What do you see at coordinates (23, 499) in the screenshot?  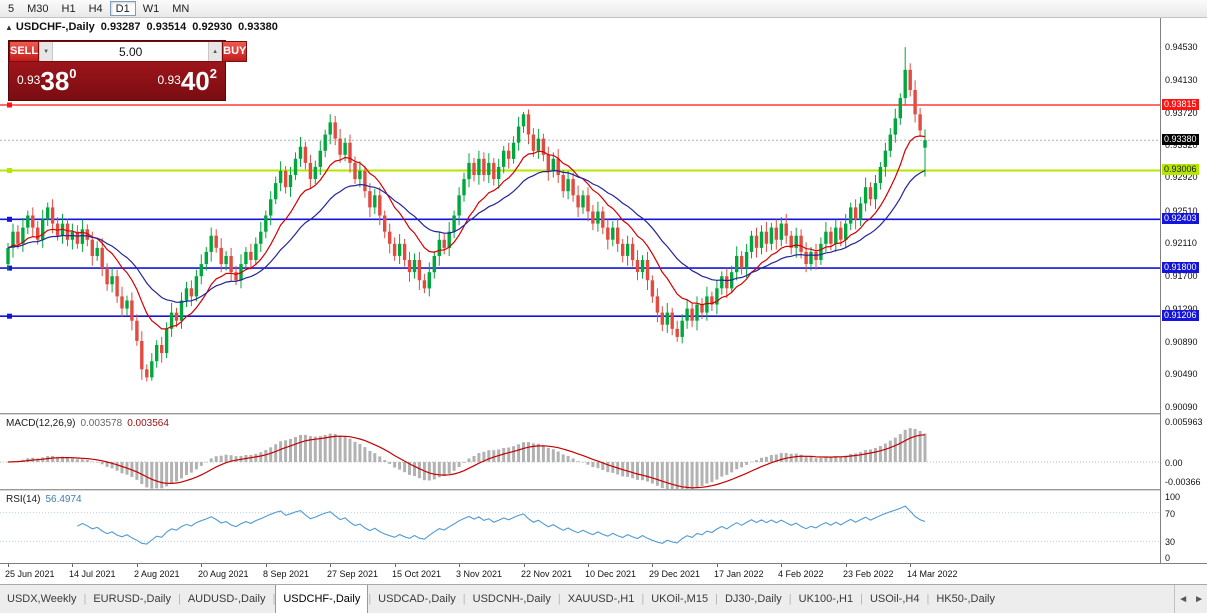 I see `rsi-indicator-name: RSI(14)` at bounding box center [23, 499].